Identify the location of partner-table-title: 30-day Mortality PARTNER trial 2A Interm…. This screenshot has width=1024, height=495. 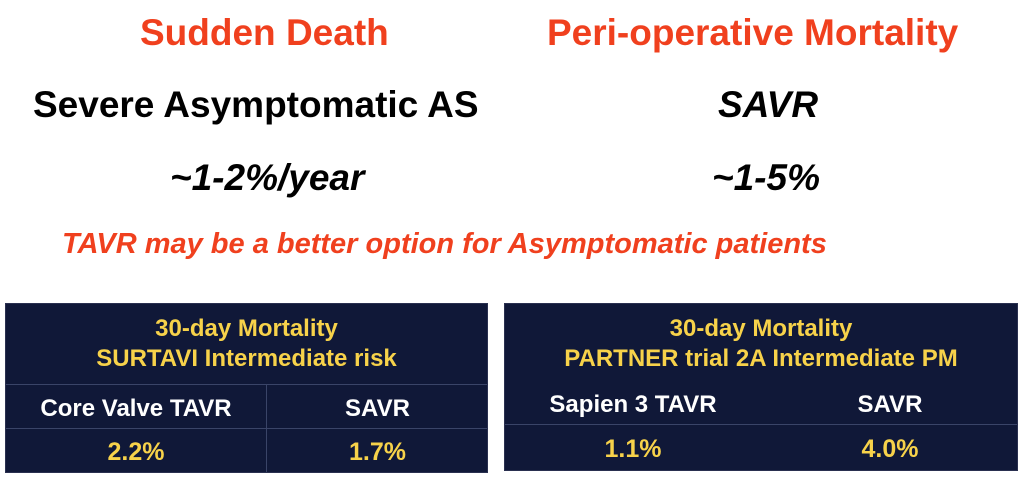
(761, 339).